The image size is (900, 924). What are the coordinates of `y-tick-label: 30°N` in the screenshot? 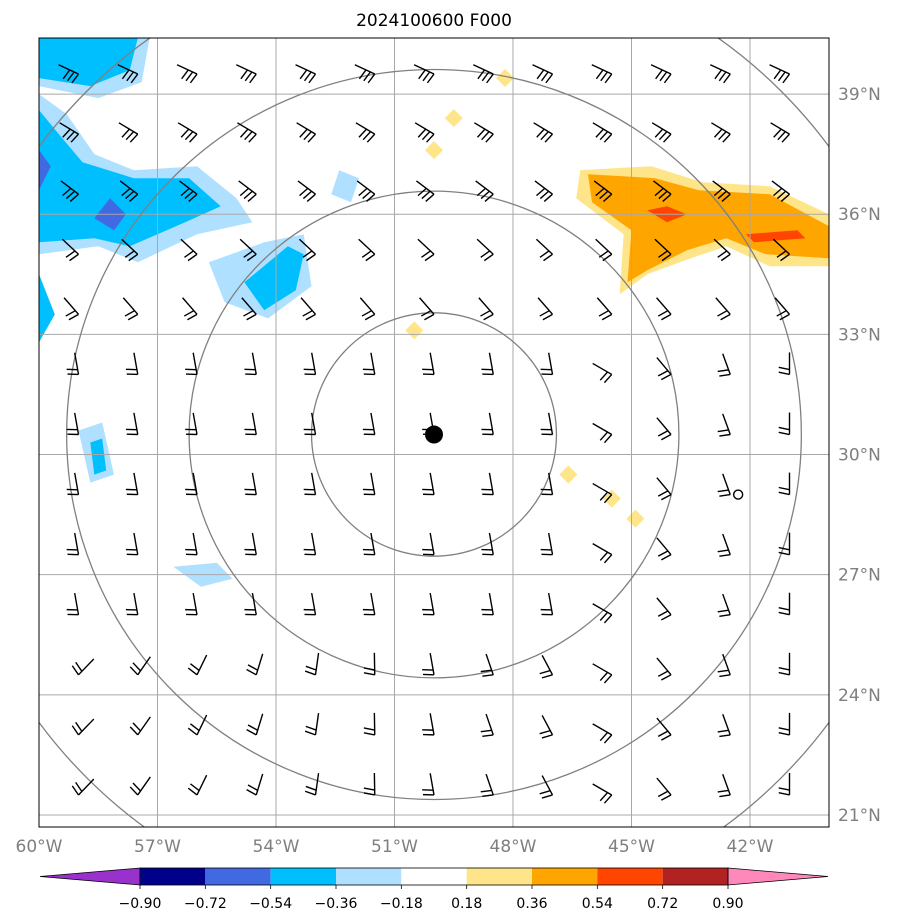 It's located at (859, 456).